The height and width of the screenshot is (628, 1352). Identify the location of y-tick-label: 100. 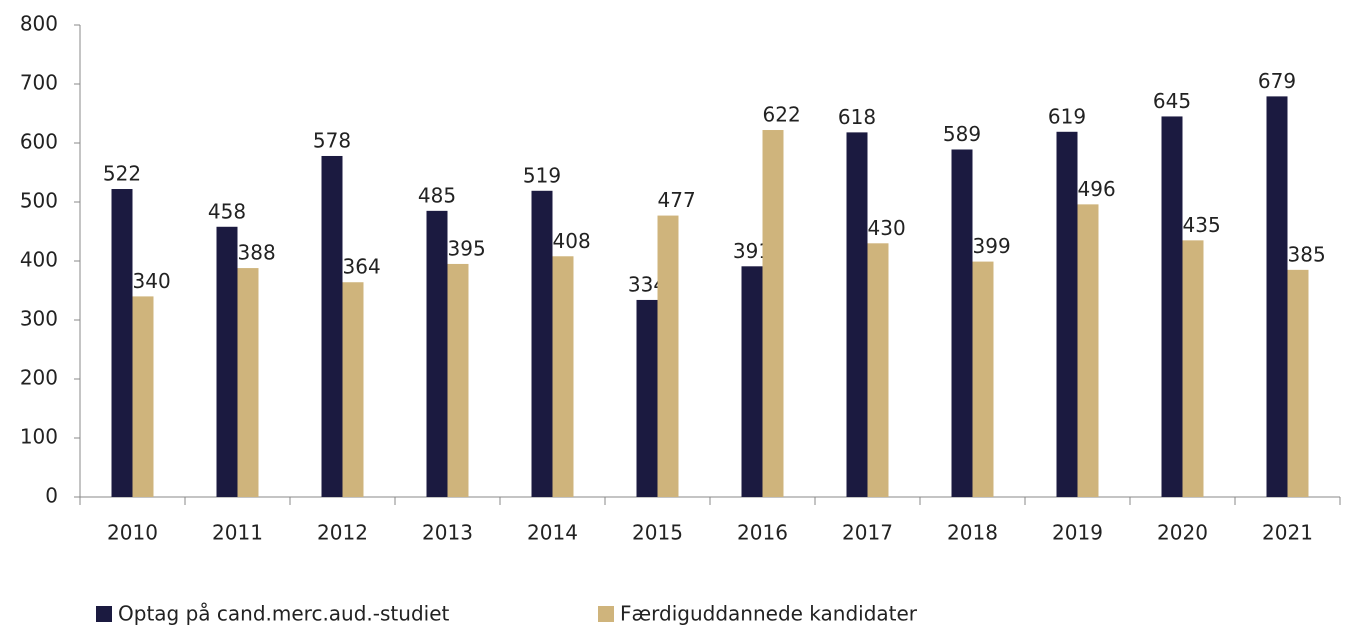
(39, 437).